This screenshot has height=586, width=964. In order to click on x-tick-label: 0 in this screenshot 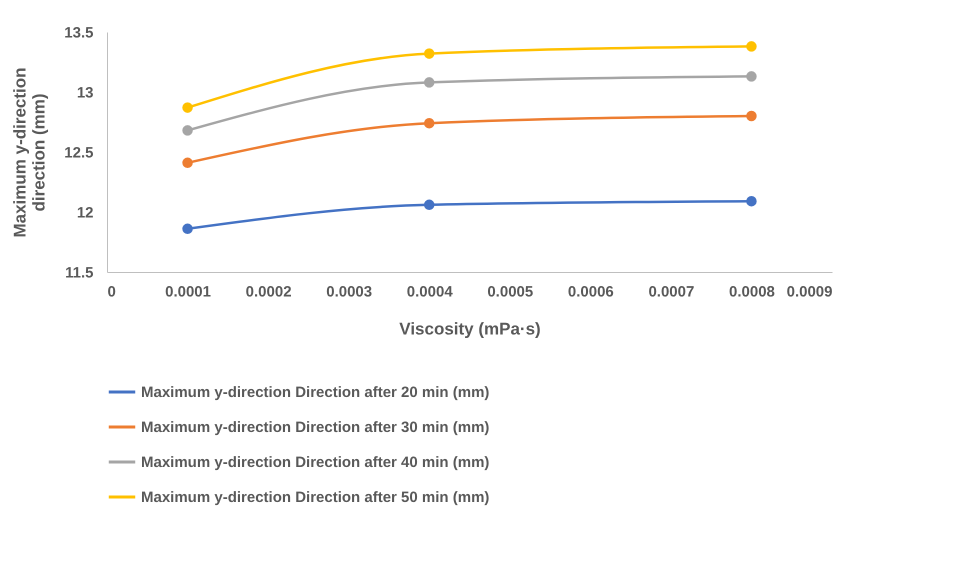, I will do `click(112, 292)`.